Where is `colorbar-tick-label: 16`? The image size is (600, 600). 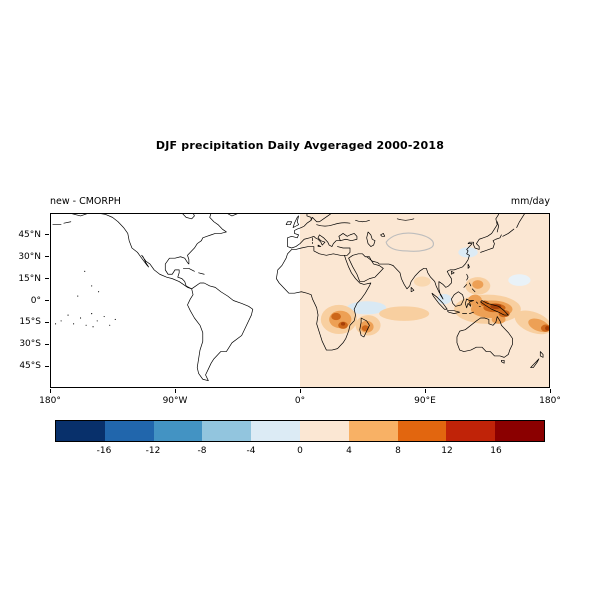 colorbar-tick-label: 16 is located at coordinates (496, 451).